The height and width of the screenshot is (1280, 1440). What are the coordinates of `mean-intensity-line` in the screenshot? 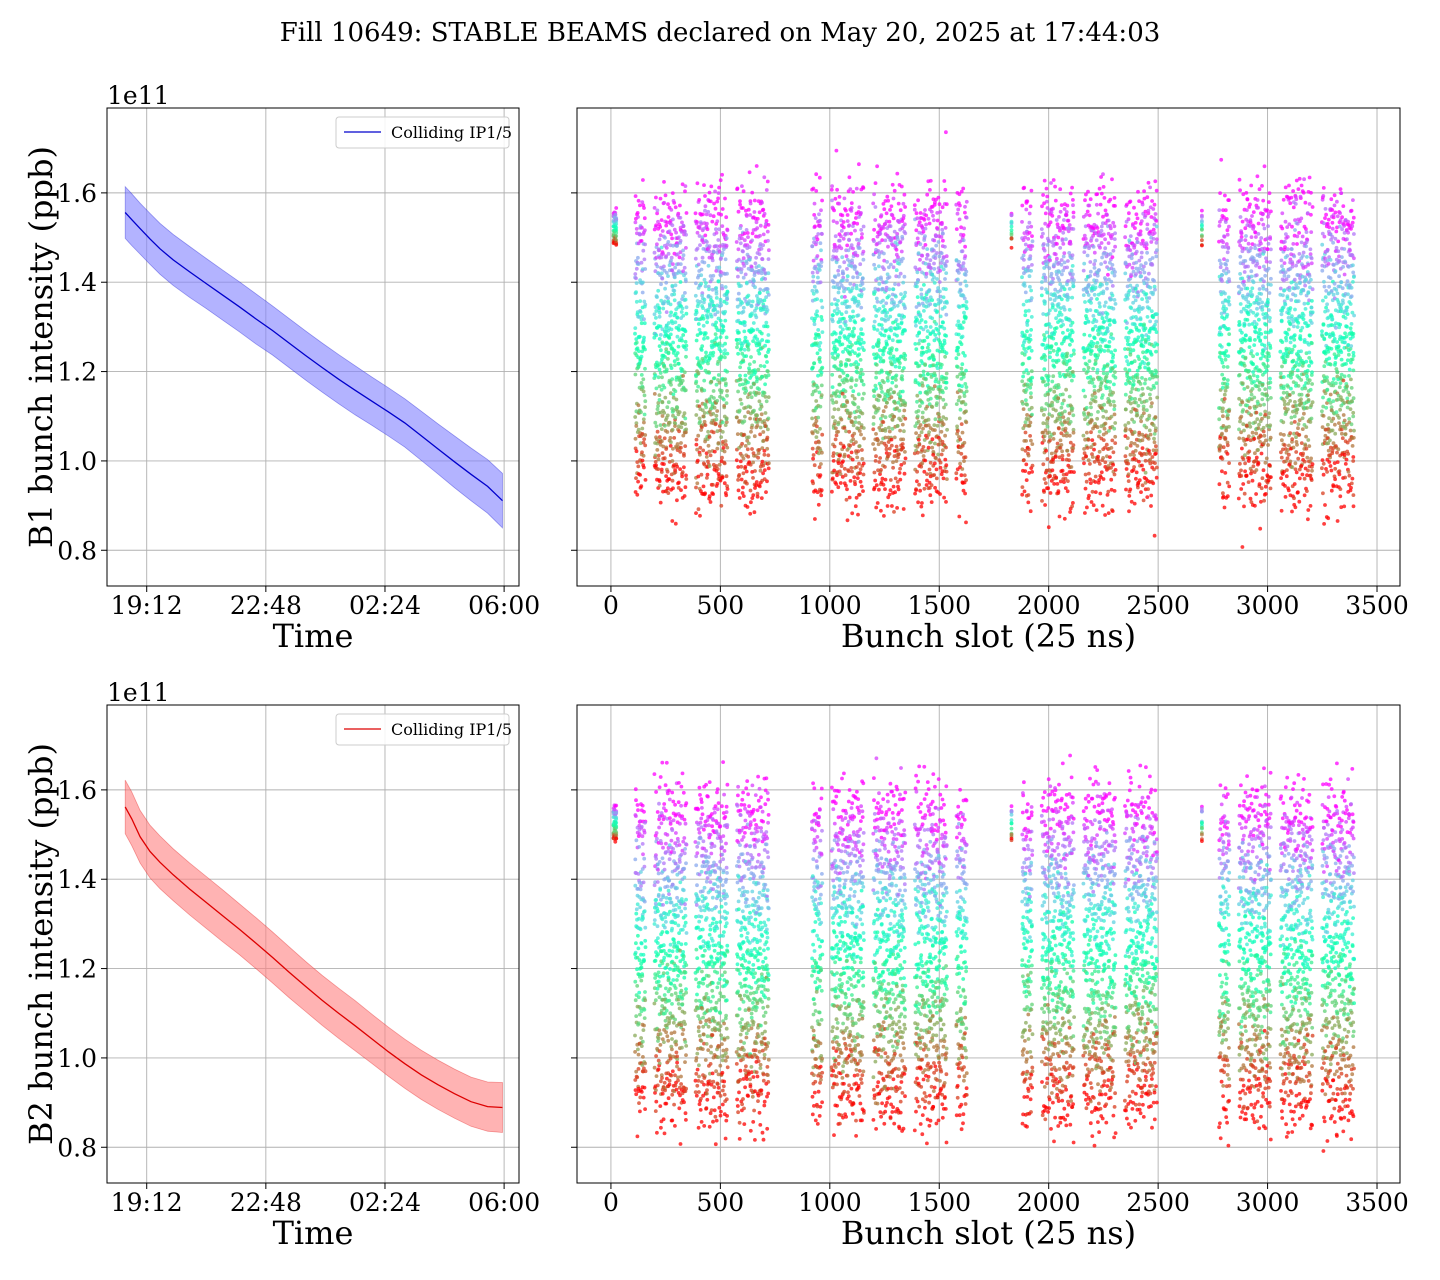 It's located at (313, 357).